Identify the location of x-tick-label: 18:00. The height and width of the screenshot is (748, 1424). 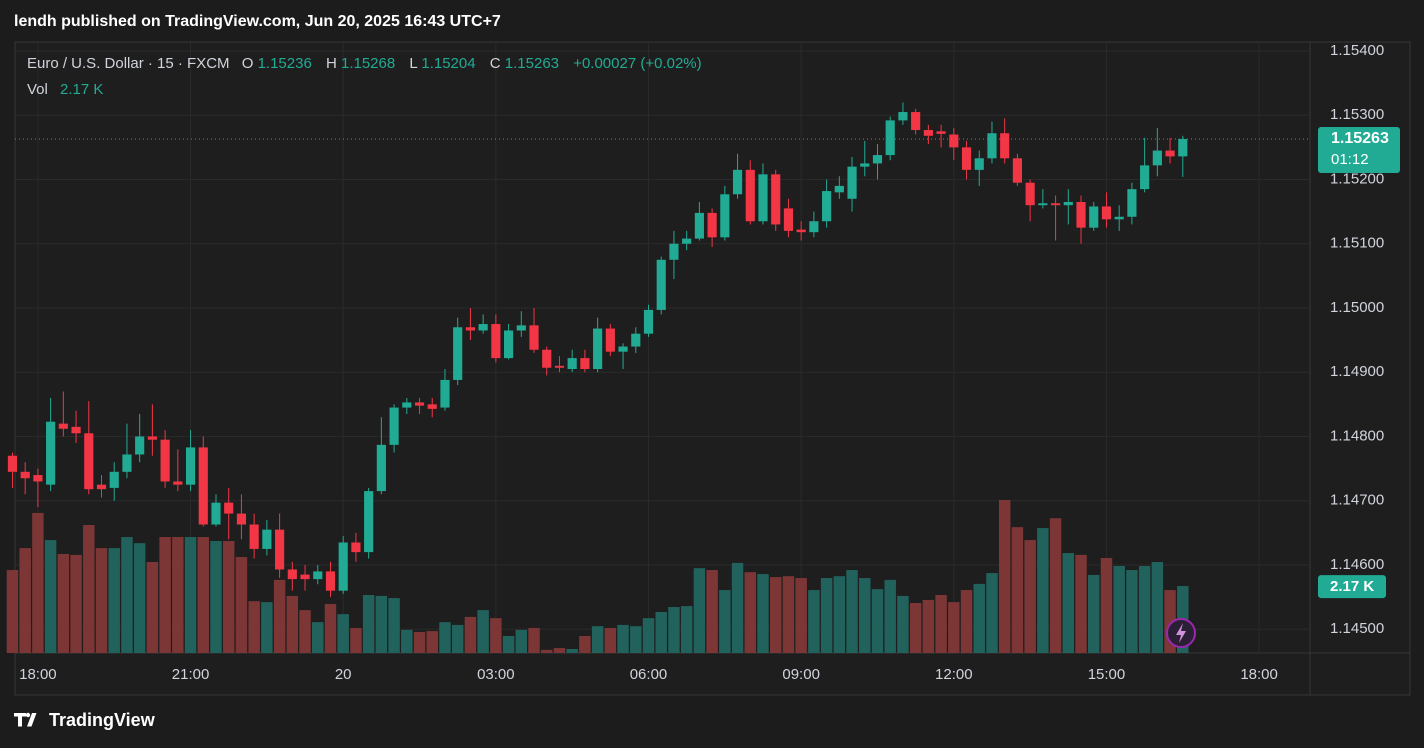
(1259, 674).